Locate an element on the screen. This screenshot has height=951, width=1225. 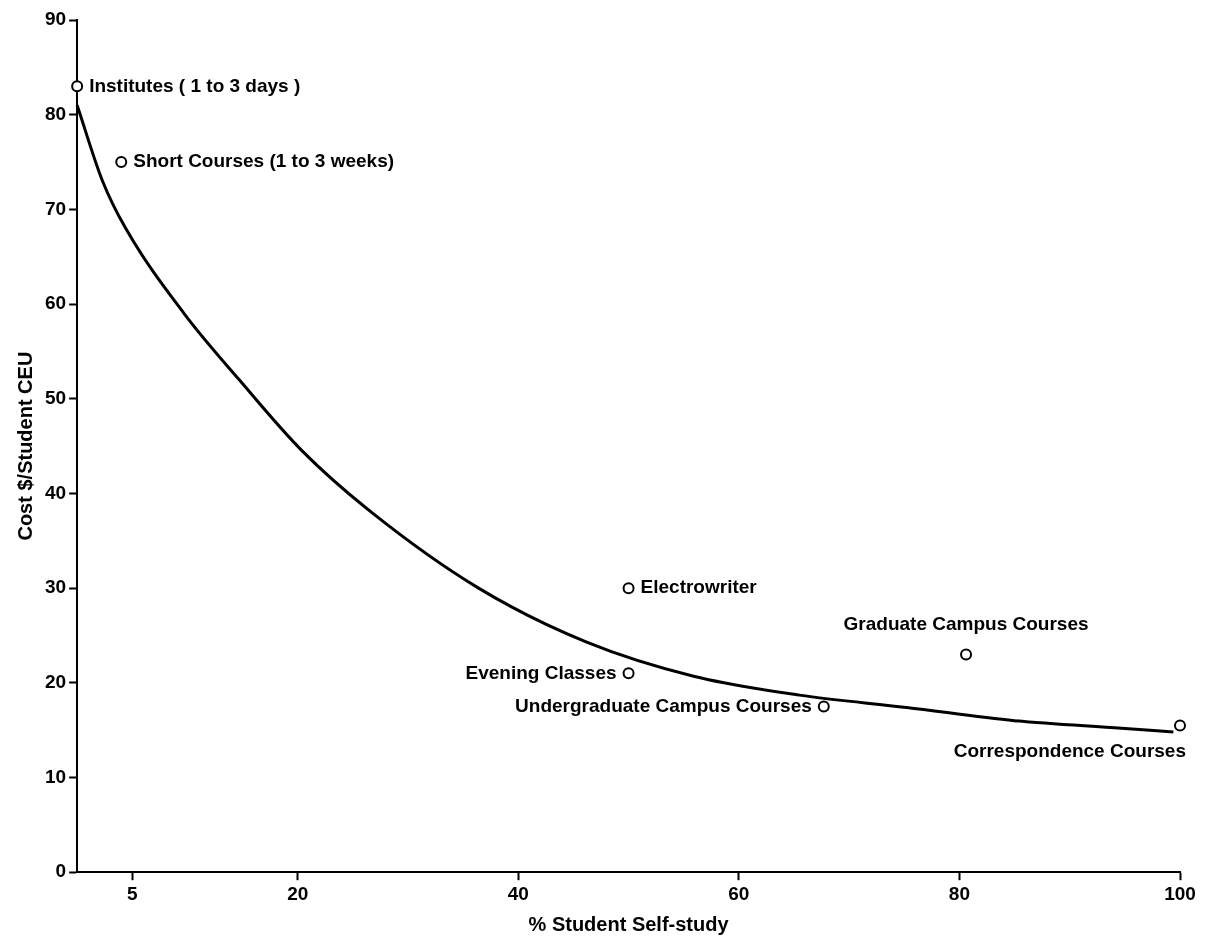
annotation: Electrowriter is located at coordinates (699, 587).